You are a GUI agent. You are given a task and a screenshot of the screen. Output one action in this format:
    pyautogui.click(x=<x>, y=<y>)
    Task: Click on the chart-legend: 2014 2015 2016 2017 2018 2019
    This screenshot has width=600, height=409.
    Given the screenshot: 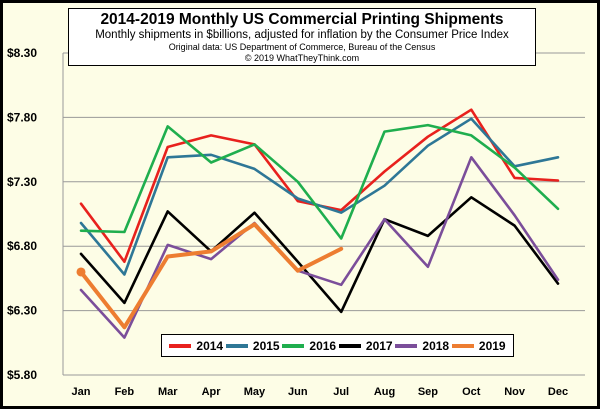 What is the action you would take?
    pyautogui.click(x=337, y=345)
    